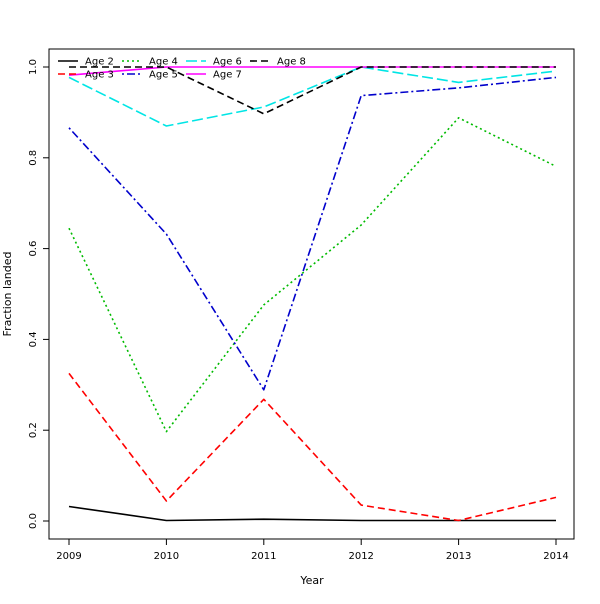  Describe the element at coordinates (458, 556) in the screenshot. I see `x-tick-label: 2013` at that location.